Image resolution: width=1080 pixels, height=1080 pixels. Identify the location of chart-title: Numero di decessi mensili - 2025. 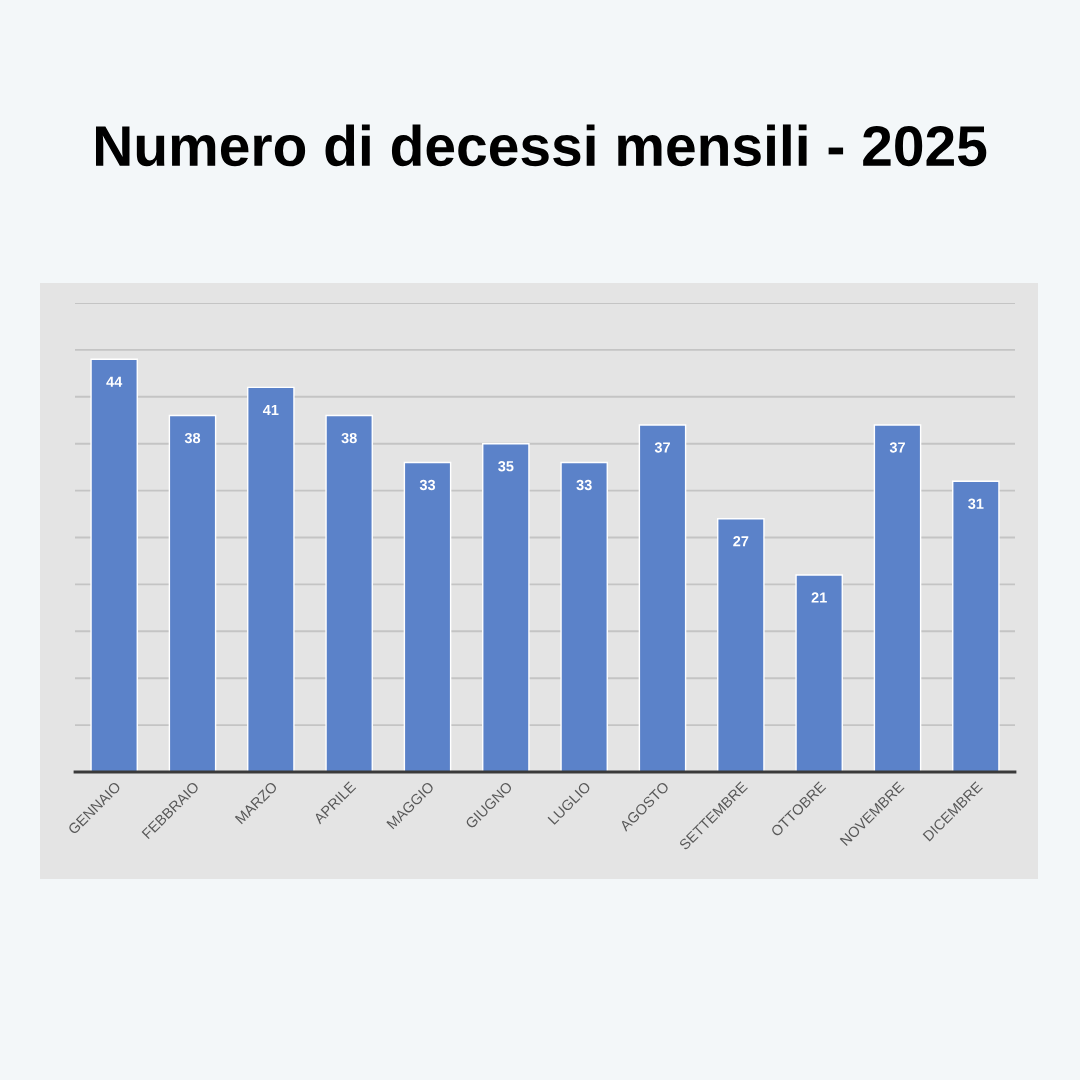
(541, 145).